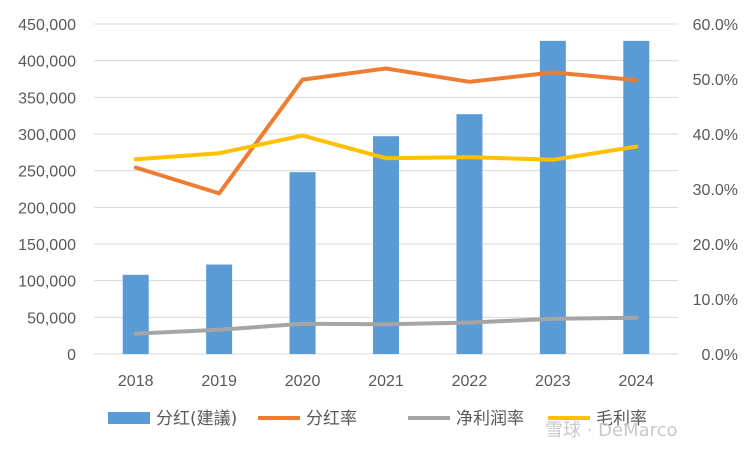 This screenshot has height=452, width=752. Describe the element at coordinates (47, 245) in the screenshot. I see `left-tick-label: 150,000` at that location.